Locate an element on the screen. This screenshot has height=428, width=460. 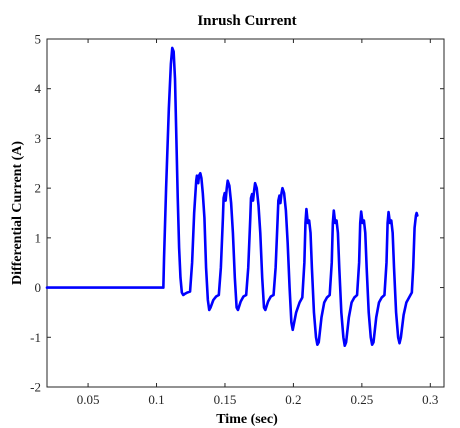
x-tick-label: 0.05 is located at coordinates (88, 399).